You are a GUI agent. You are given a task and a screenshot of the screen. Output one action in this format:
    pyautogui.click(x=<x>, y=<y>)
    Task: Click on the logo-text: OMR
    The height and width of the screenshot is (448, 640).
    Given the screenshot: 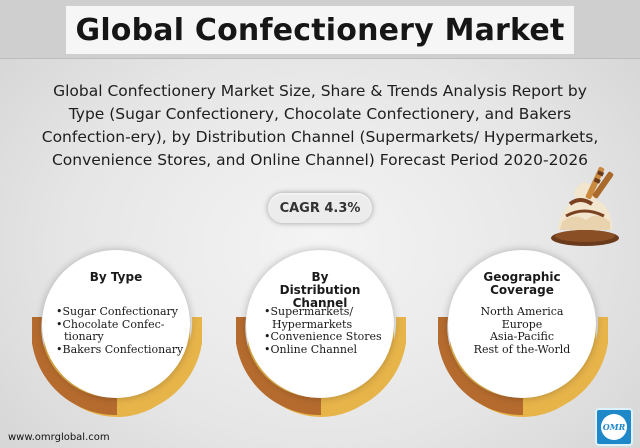 What is the action you would take?
    pyautogui.click(x=614, y=427)
    